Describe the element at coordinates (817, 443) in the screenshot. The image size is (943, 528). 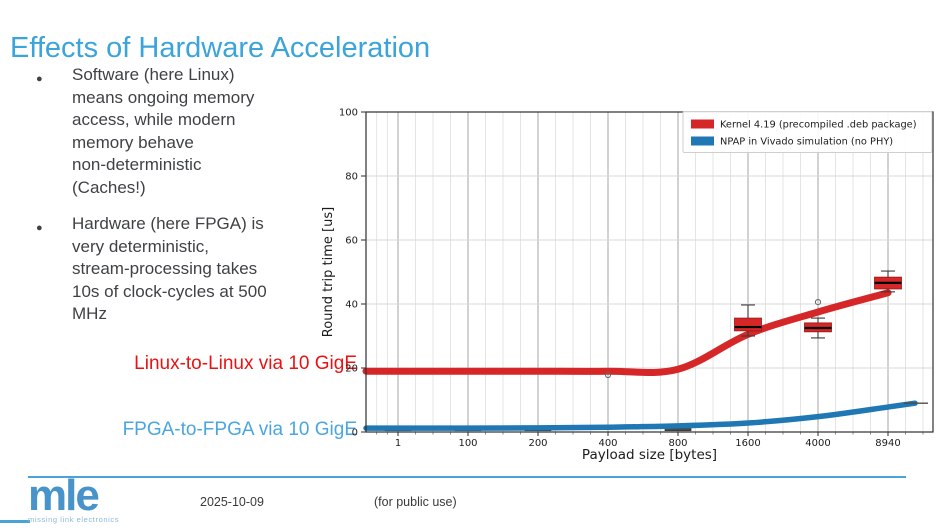
I see `x-tick-label: 4000` at that location.